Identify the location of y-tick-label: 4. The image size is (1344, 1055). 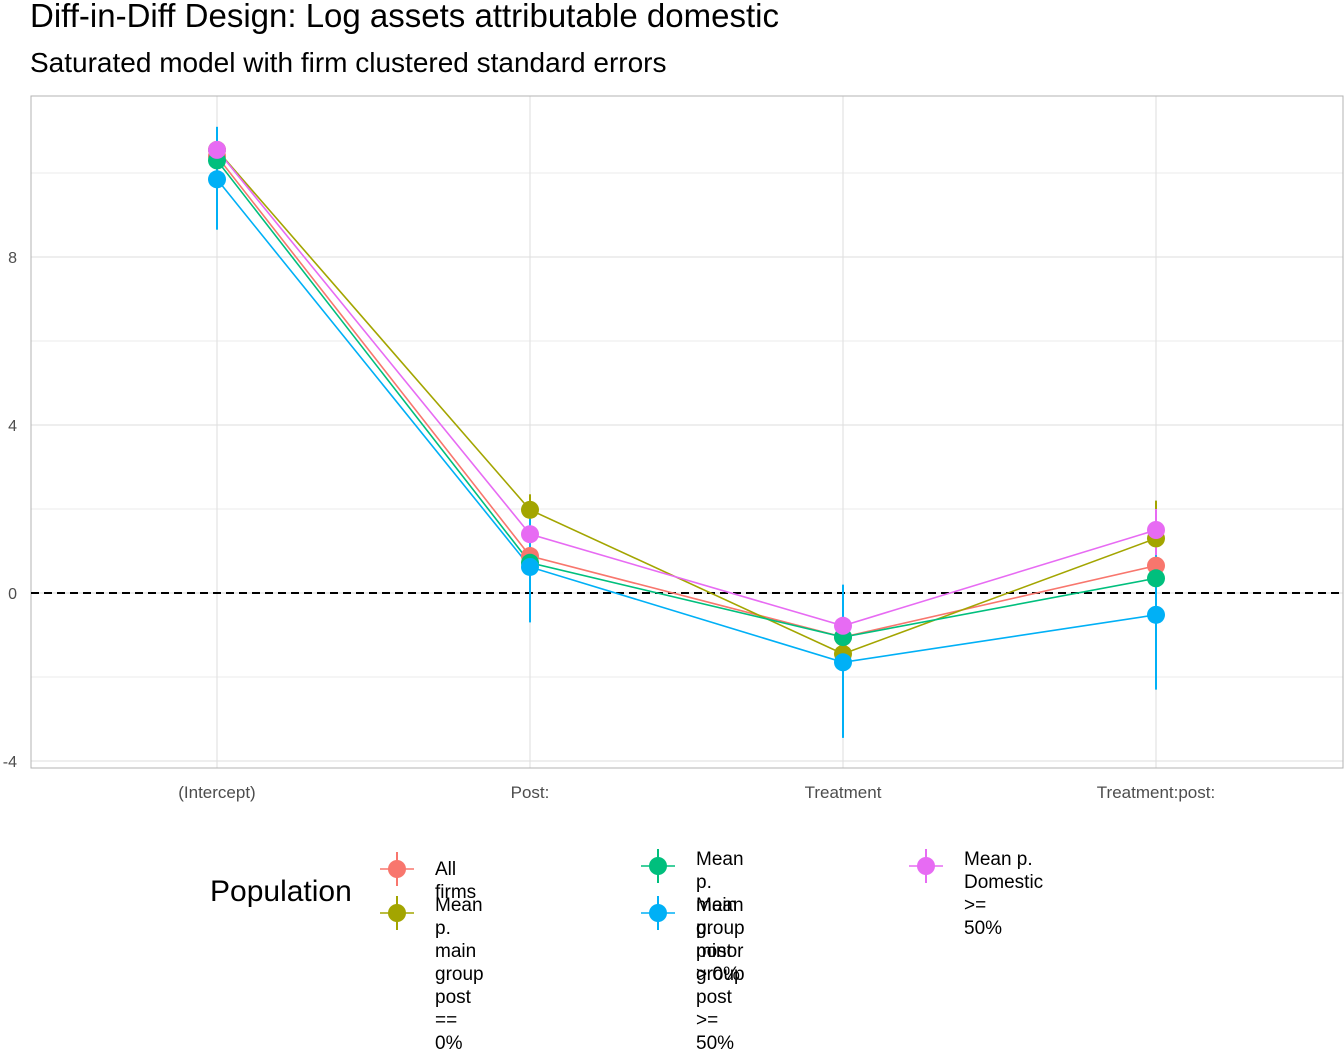
(12, 426).